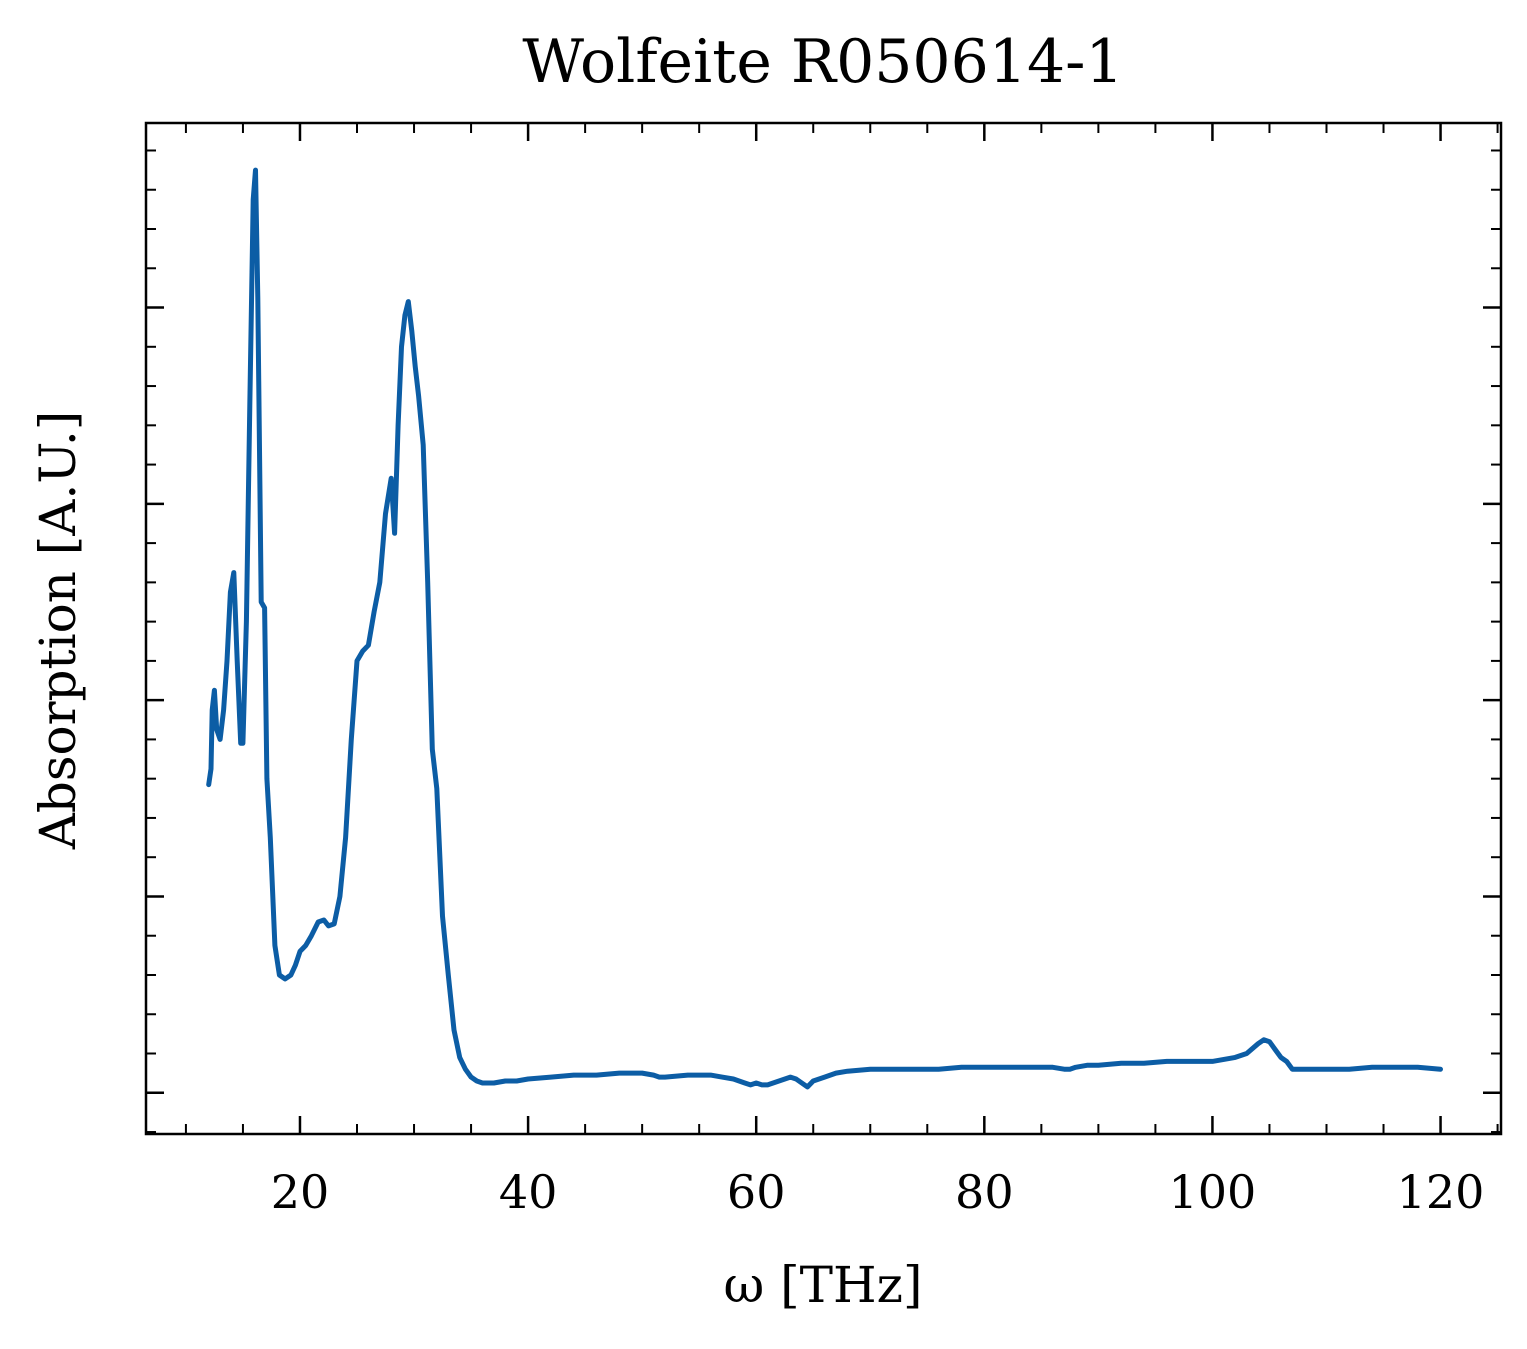 The width and height of the screenshot is (1527, 1349). Describe the element at coordinates (984, 1192) in the screenshot. I see `x-tick-label: 80` at that location.